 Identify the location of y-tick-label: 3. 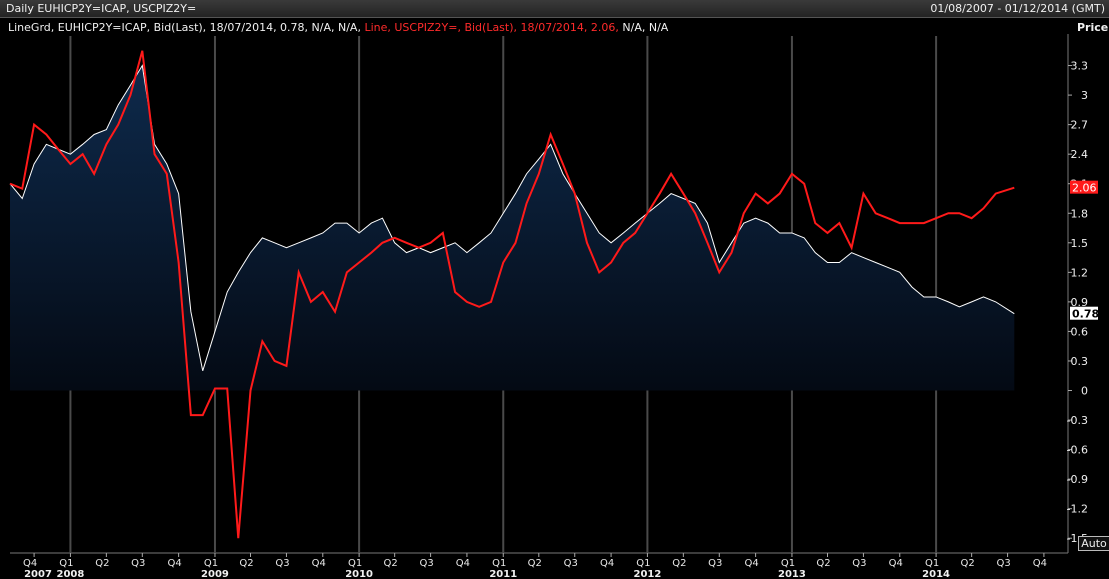
(1084, 95).